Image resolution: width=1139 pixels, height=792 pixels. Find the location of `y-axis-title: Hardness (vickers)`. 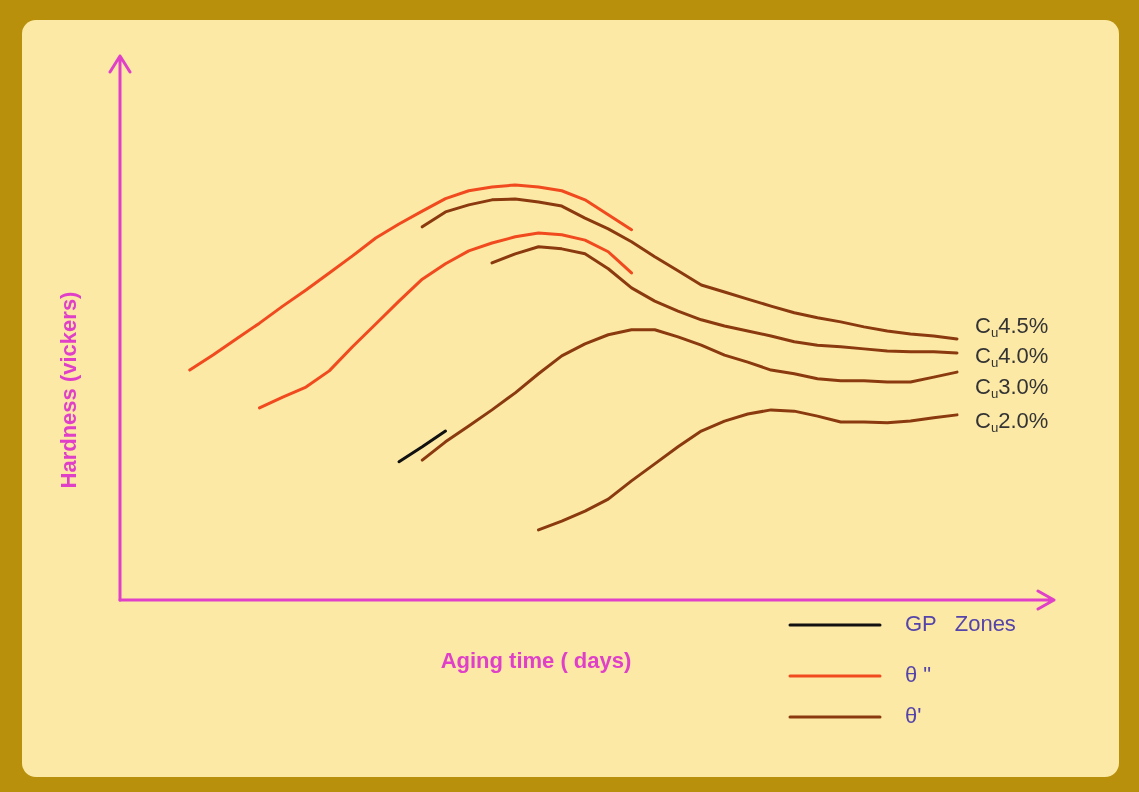

y-axis-title: Hardness (vickers) is located at coordinates (69, 390).